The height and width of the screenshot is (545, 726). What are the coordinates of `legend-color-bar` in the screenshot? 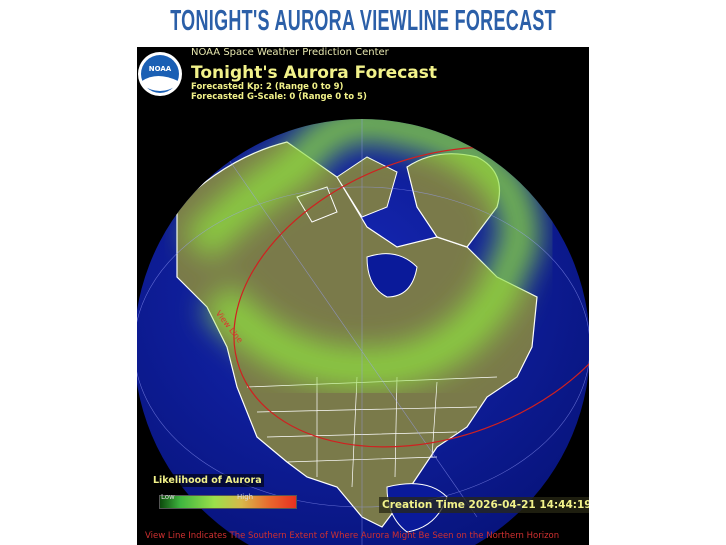 It's located at (228, 502).